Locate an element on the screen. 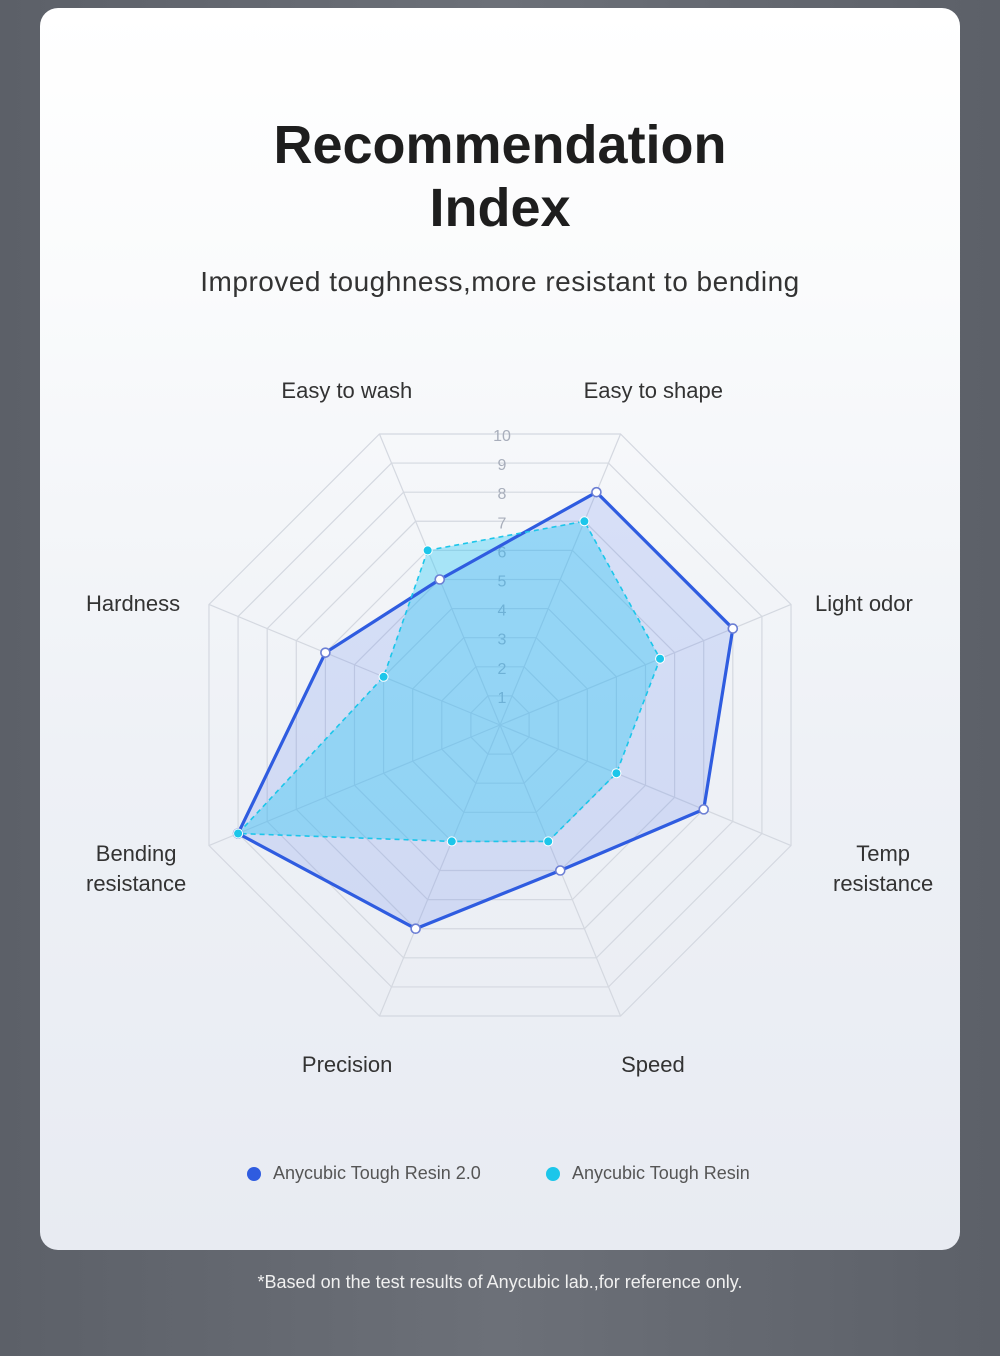 This screenshot has height=1356, width=1000. legend-item-series-1: Anycubic Tough Resin 2.0 is located at coordinates (364, 1173).